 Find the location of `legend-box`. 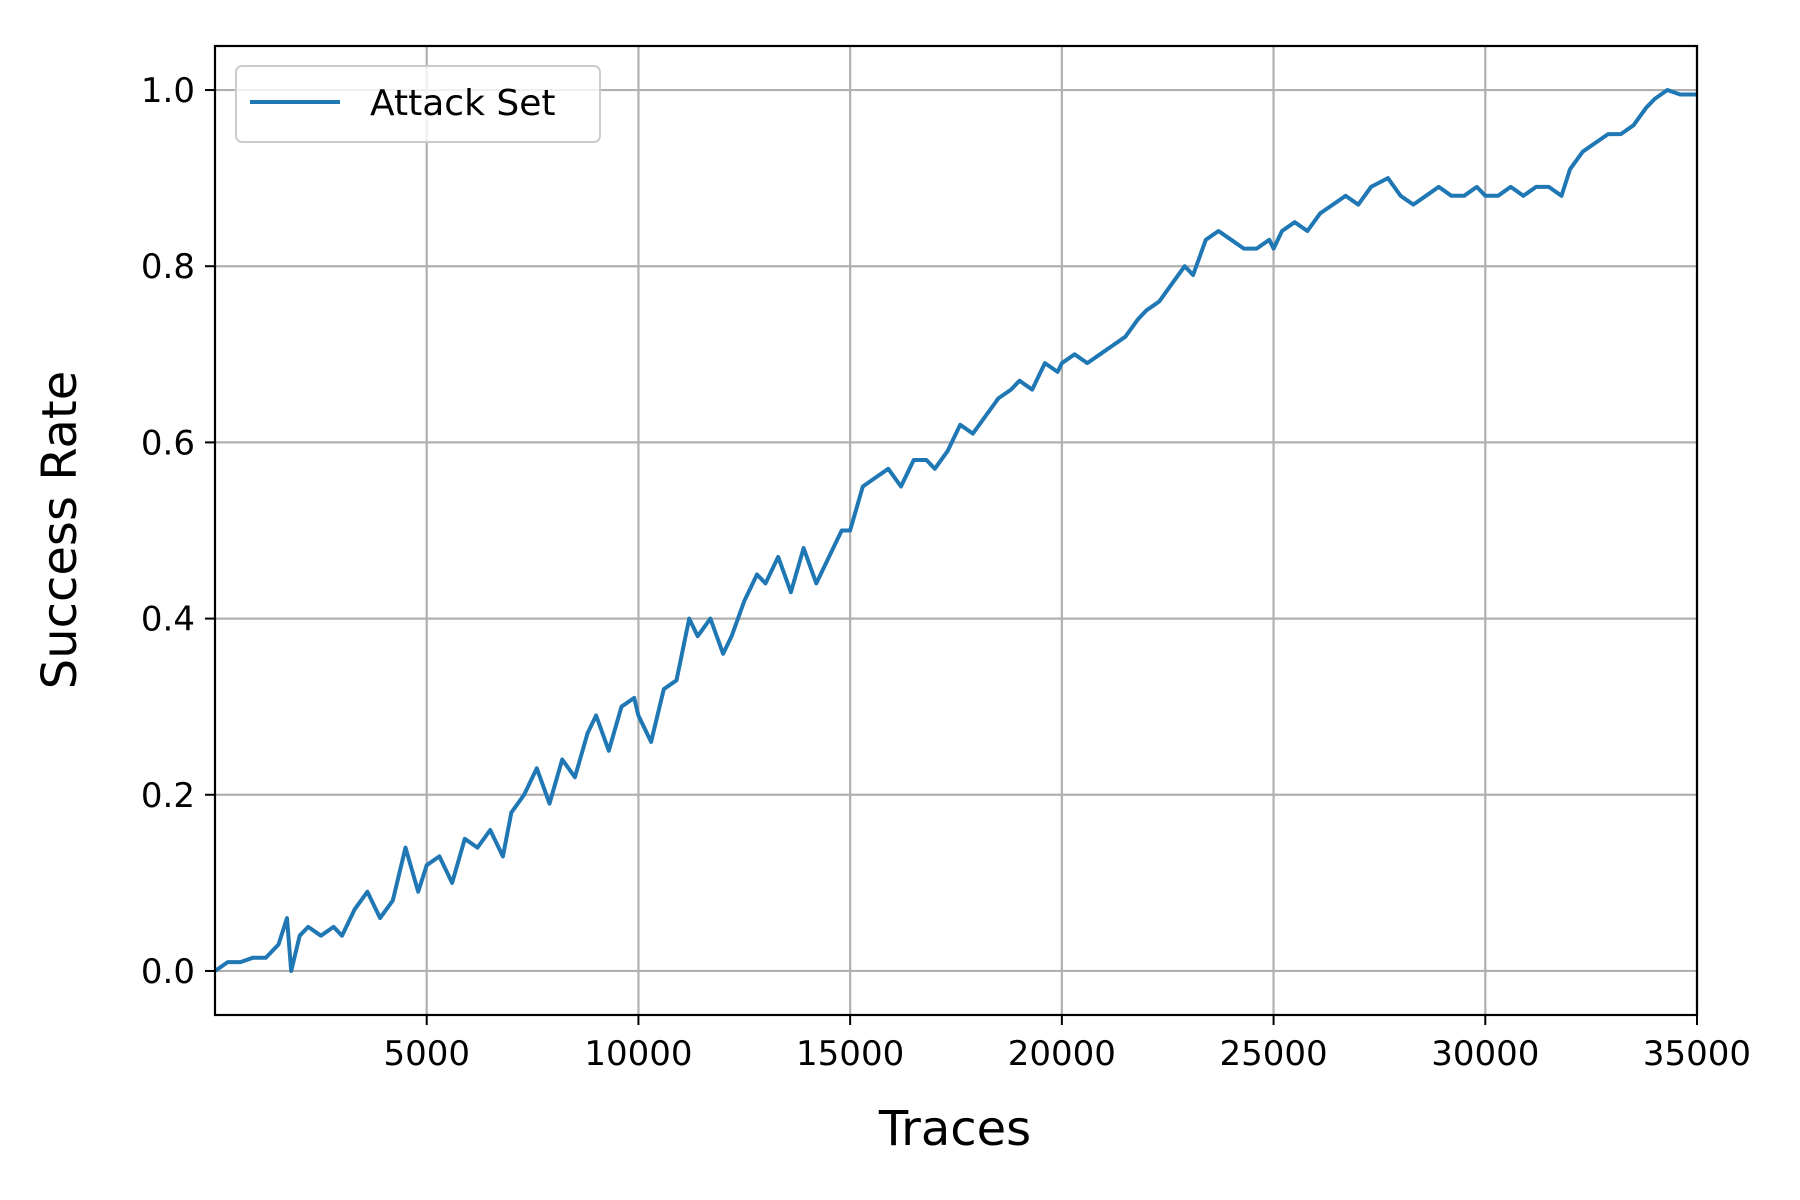

legend-box is located at coordinates (418, 104).